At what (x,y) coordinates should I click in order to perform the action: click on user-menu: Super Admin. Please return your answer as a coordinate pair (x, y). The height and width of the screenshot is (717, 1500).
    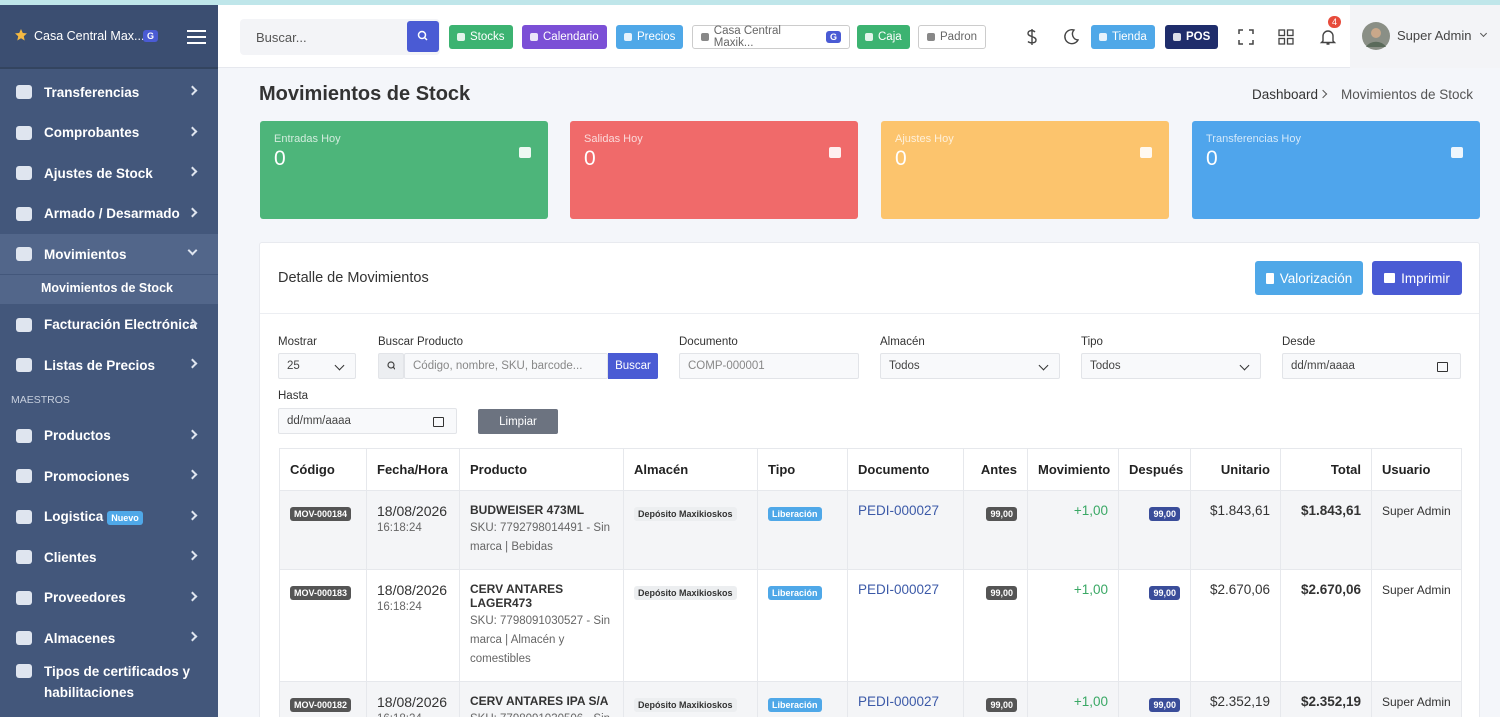
    Looking at the image, I should click on (1425, 36).